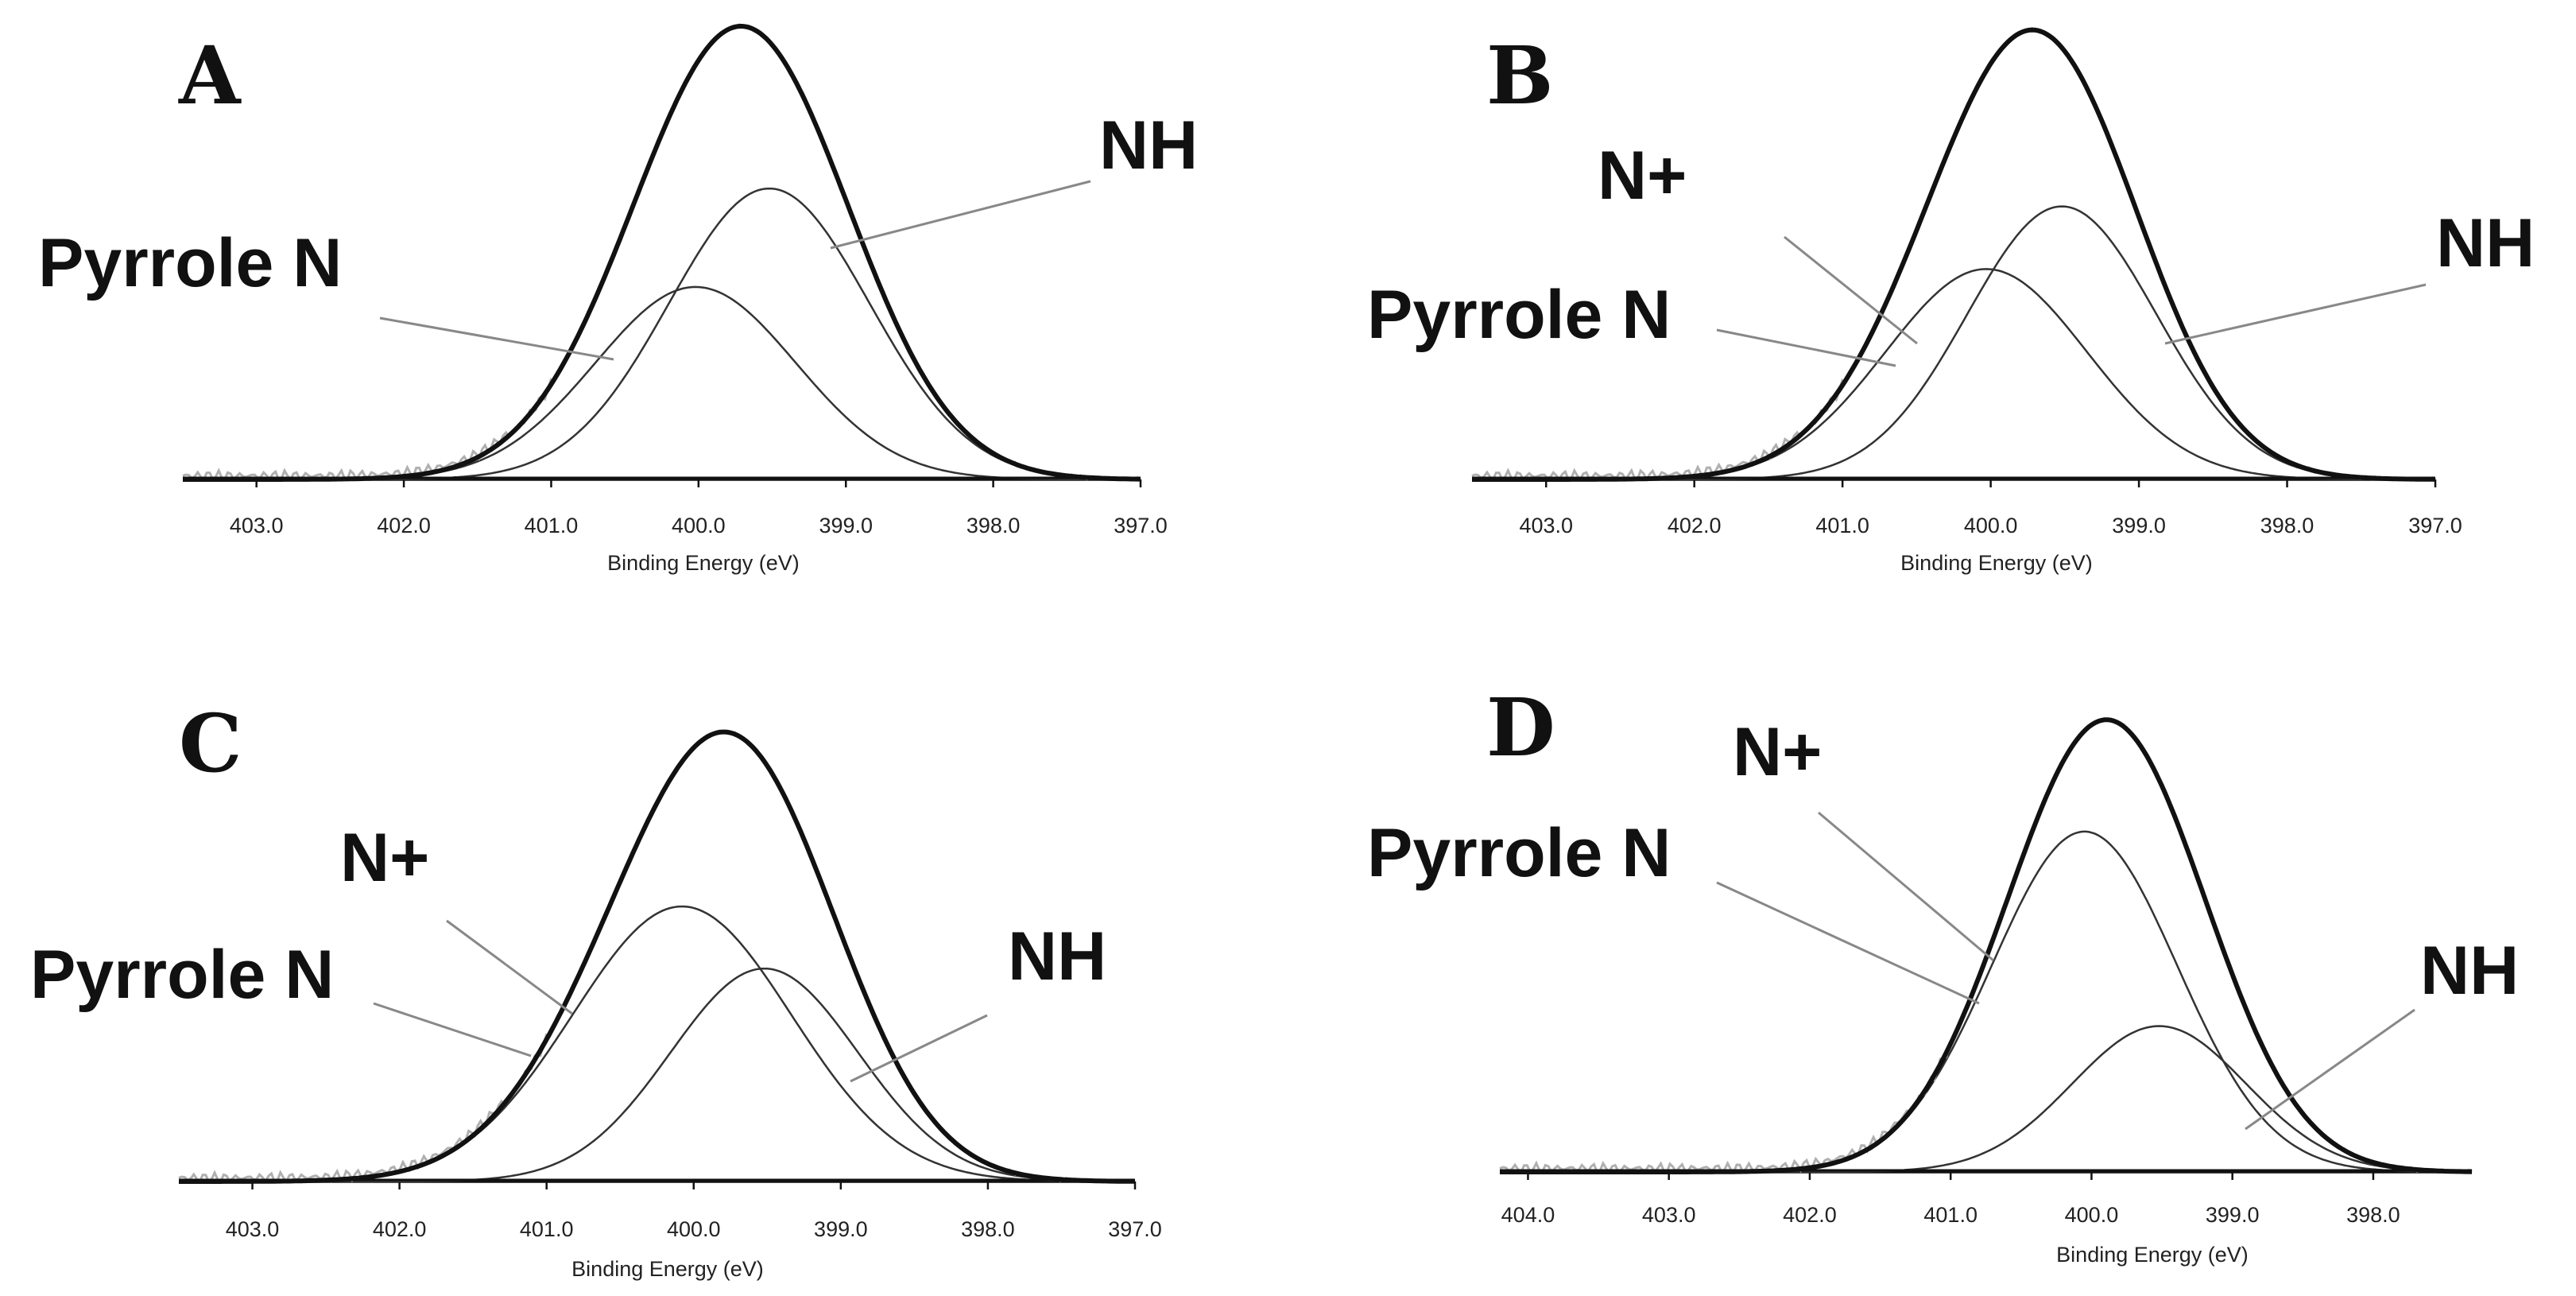  Describe the element at coordinates (667, 1269) in the screenshot. I see `x-axis-label-c: Binding Energy (eV)` at that location.